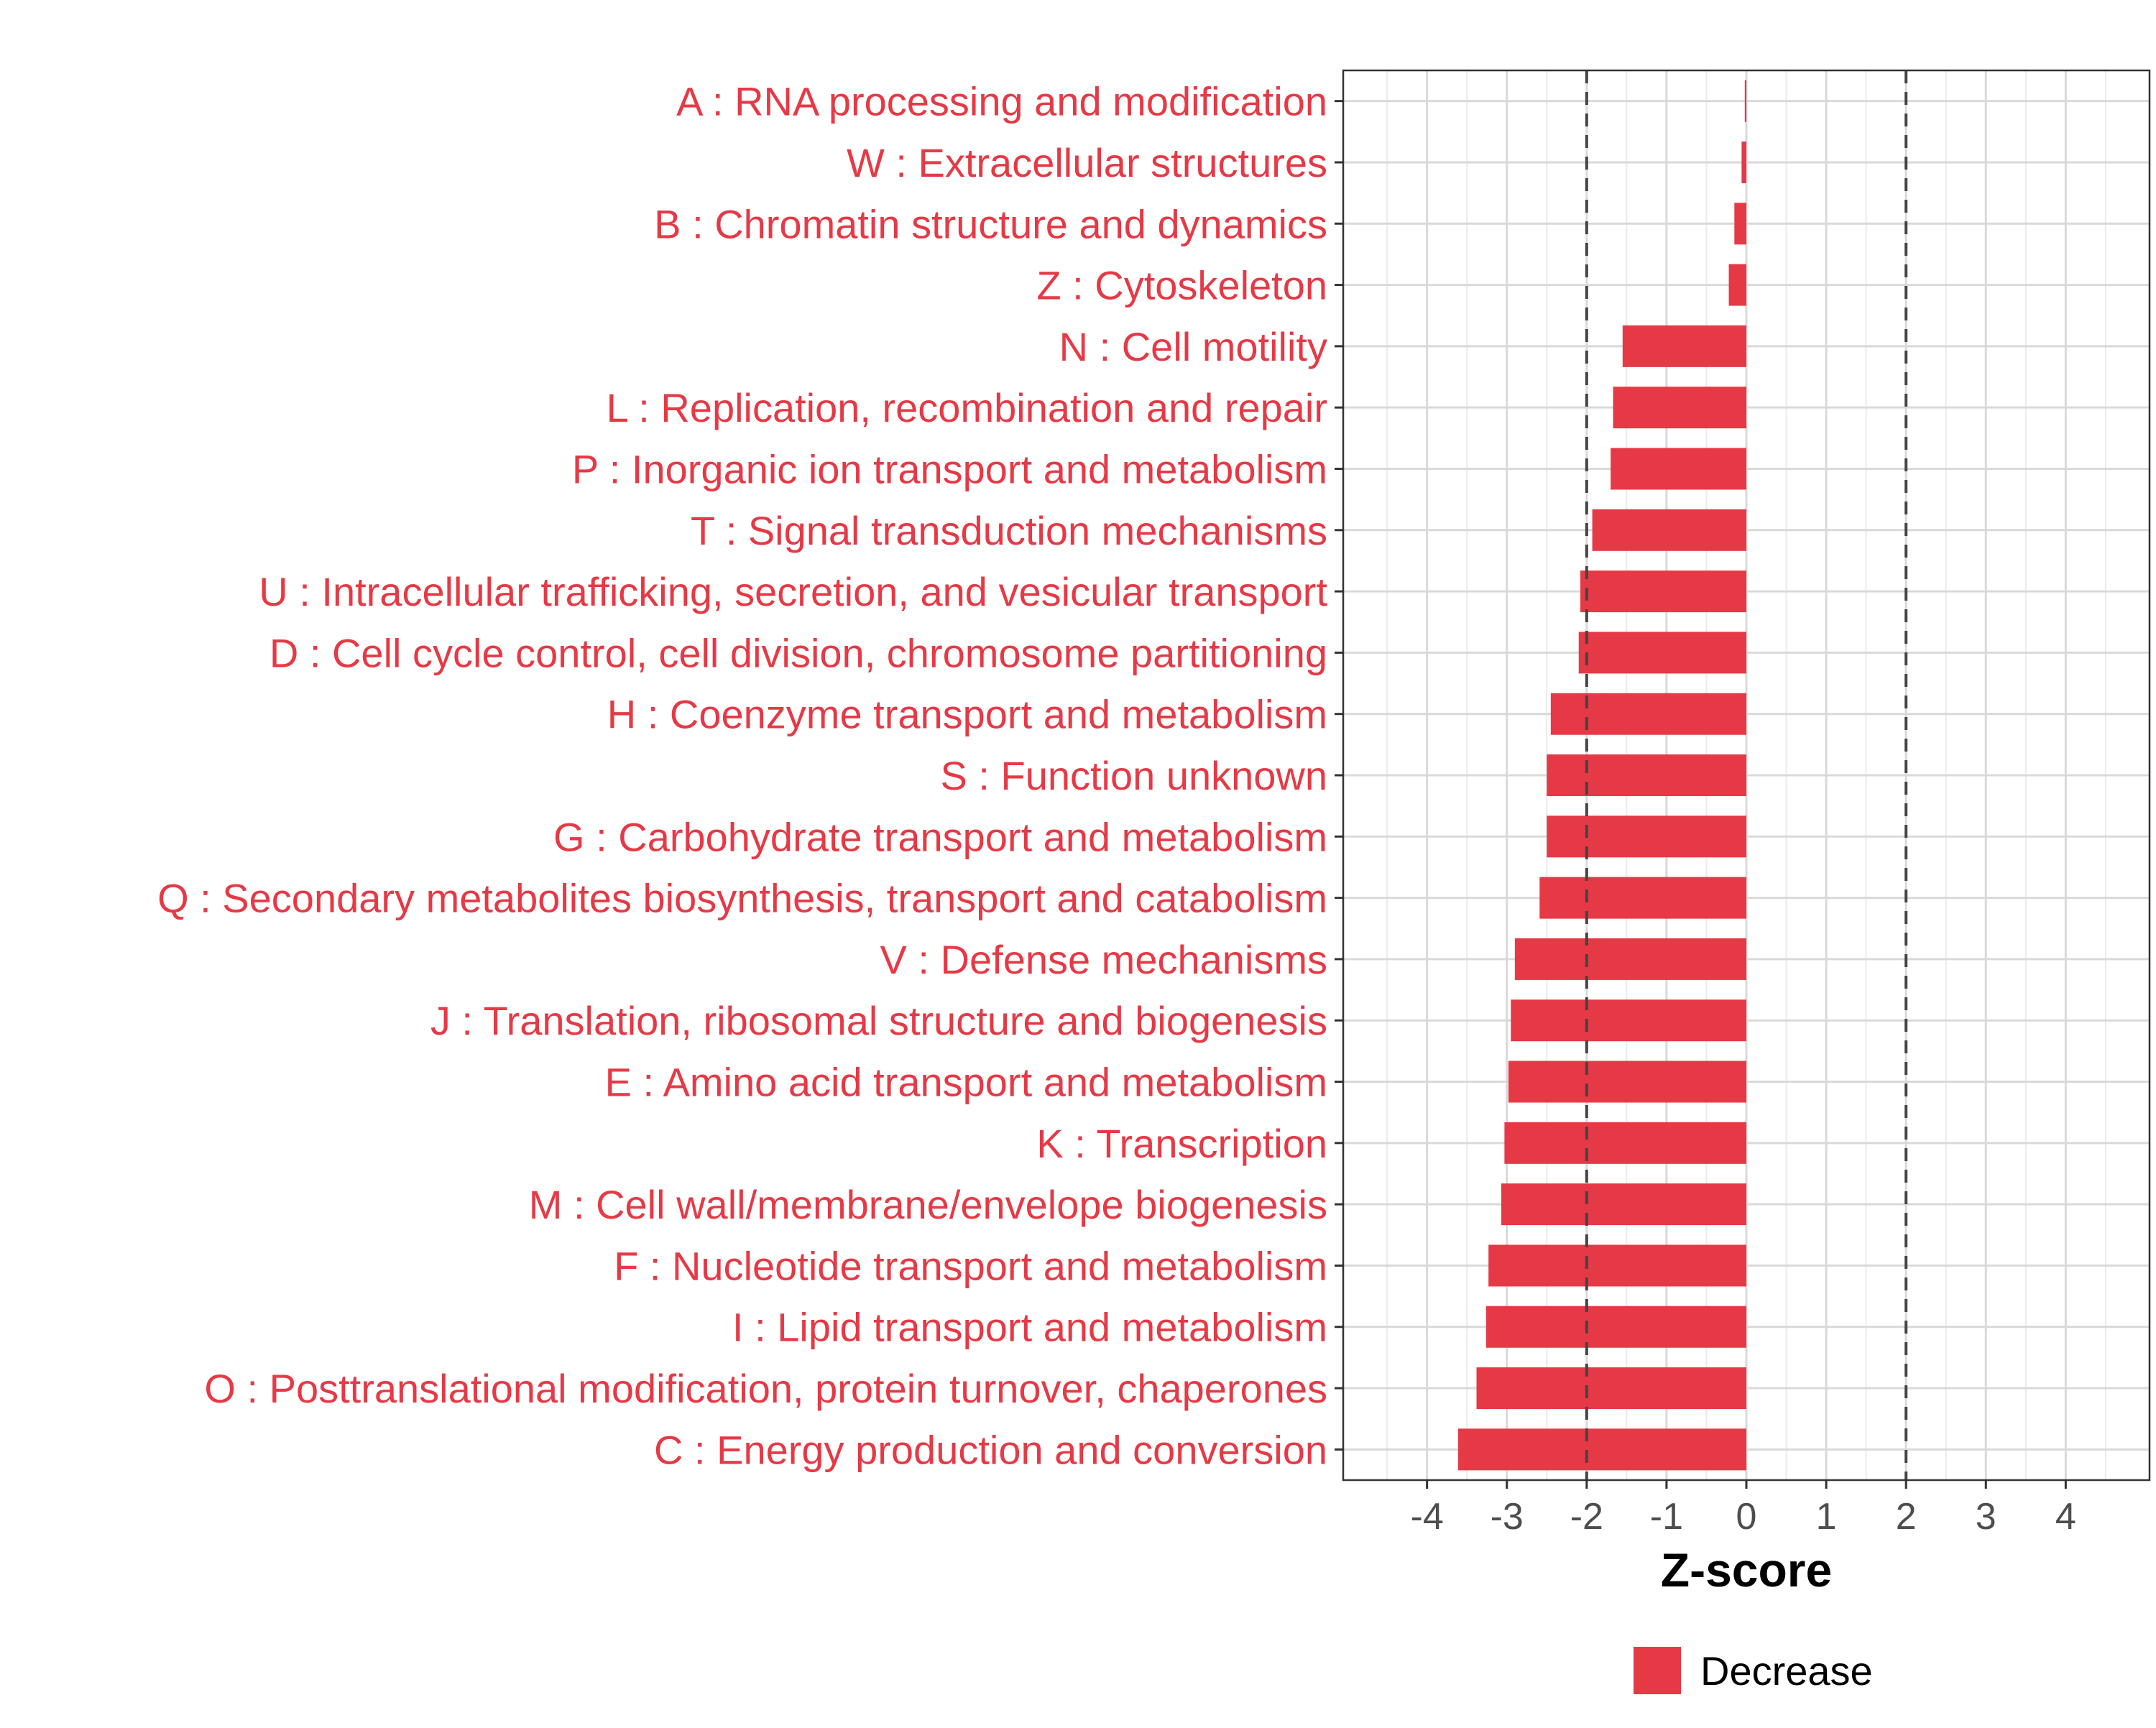  I want to click on legend-label-decrease: Decrease, so click(1786, 1671).